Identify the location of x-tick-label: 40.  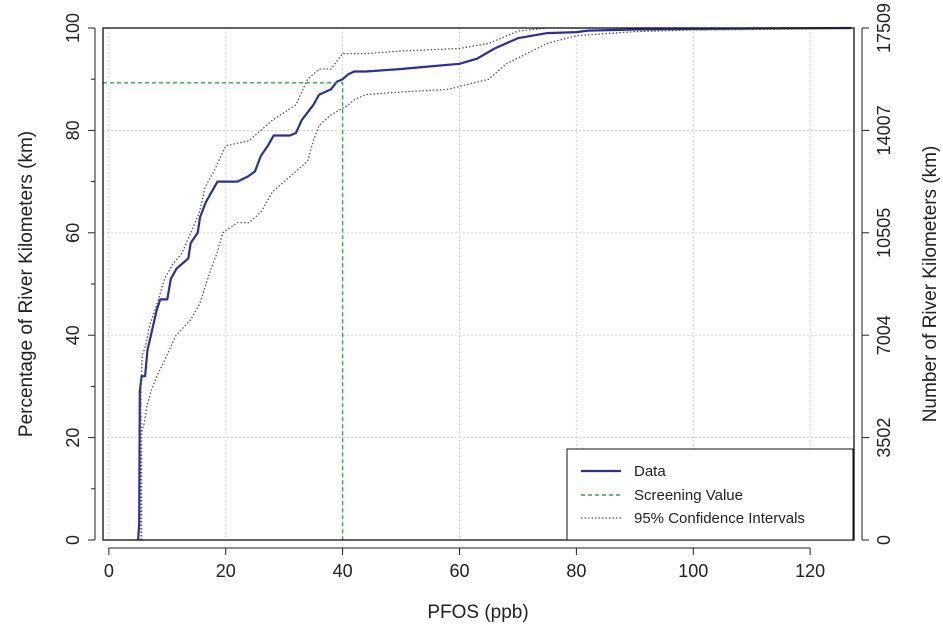
(343, 571).